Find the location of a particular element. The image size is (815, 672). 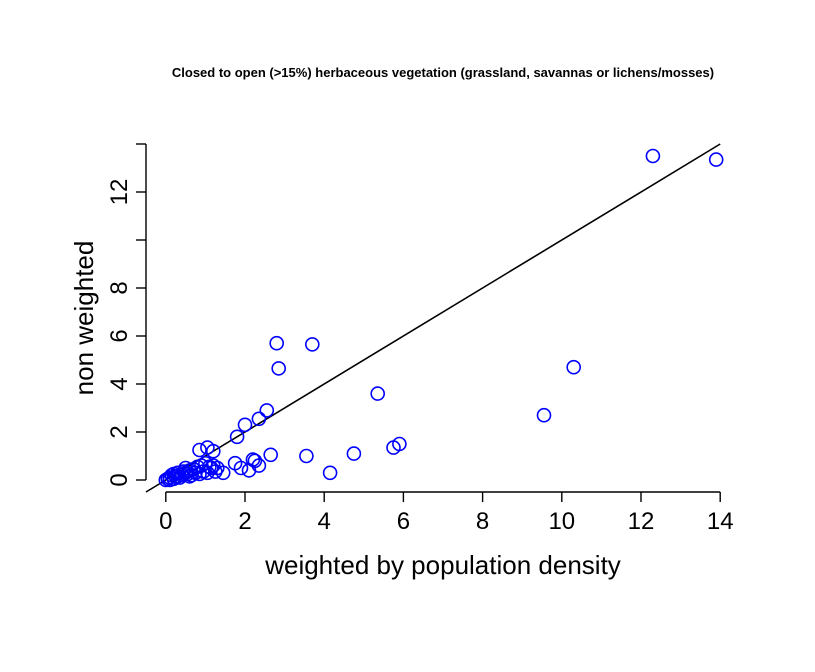

x-tick-label: 10 is located at coordinates (561, 521).